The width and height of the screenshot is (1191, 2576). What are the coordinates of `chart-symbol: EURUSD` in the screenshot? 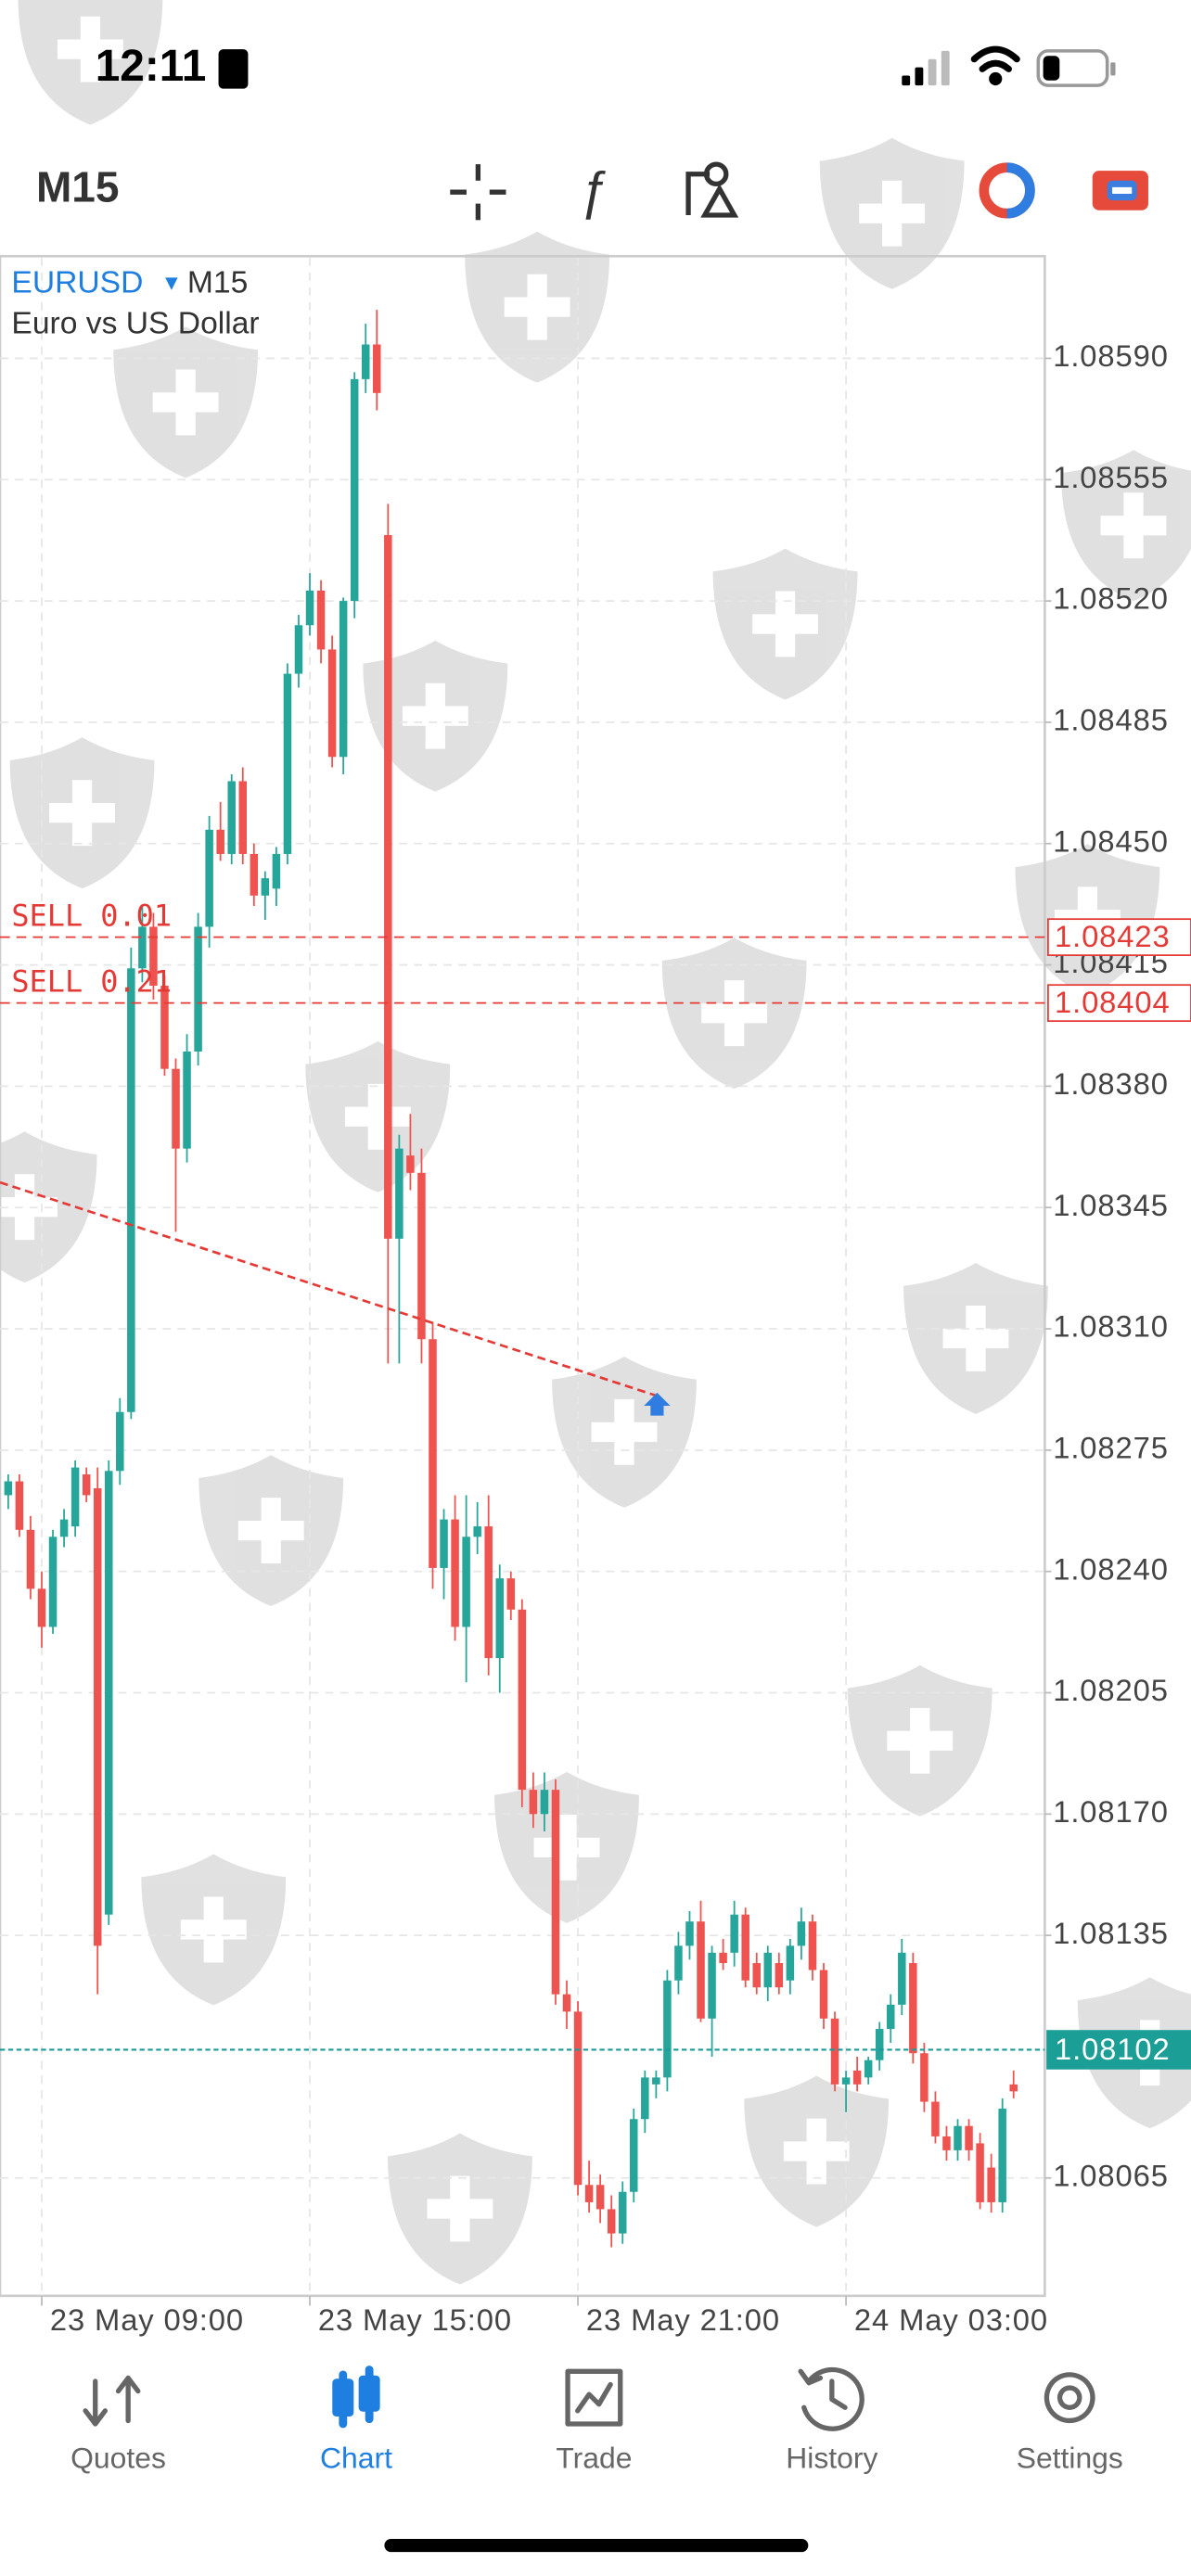 It's located at (77, 282).